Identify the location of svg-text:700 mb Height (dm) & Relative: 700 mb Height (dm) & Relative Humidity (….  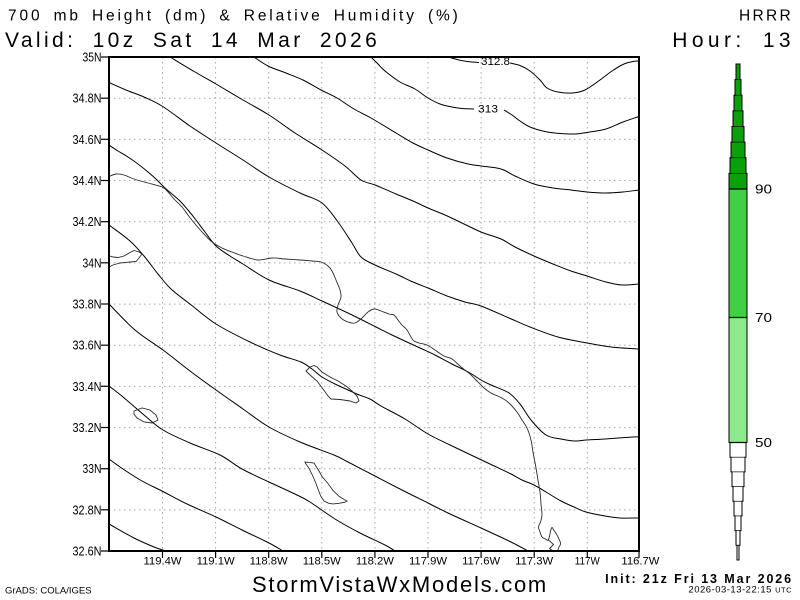
(234, 16).